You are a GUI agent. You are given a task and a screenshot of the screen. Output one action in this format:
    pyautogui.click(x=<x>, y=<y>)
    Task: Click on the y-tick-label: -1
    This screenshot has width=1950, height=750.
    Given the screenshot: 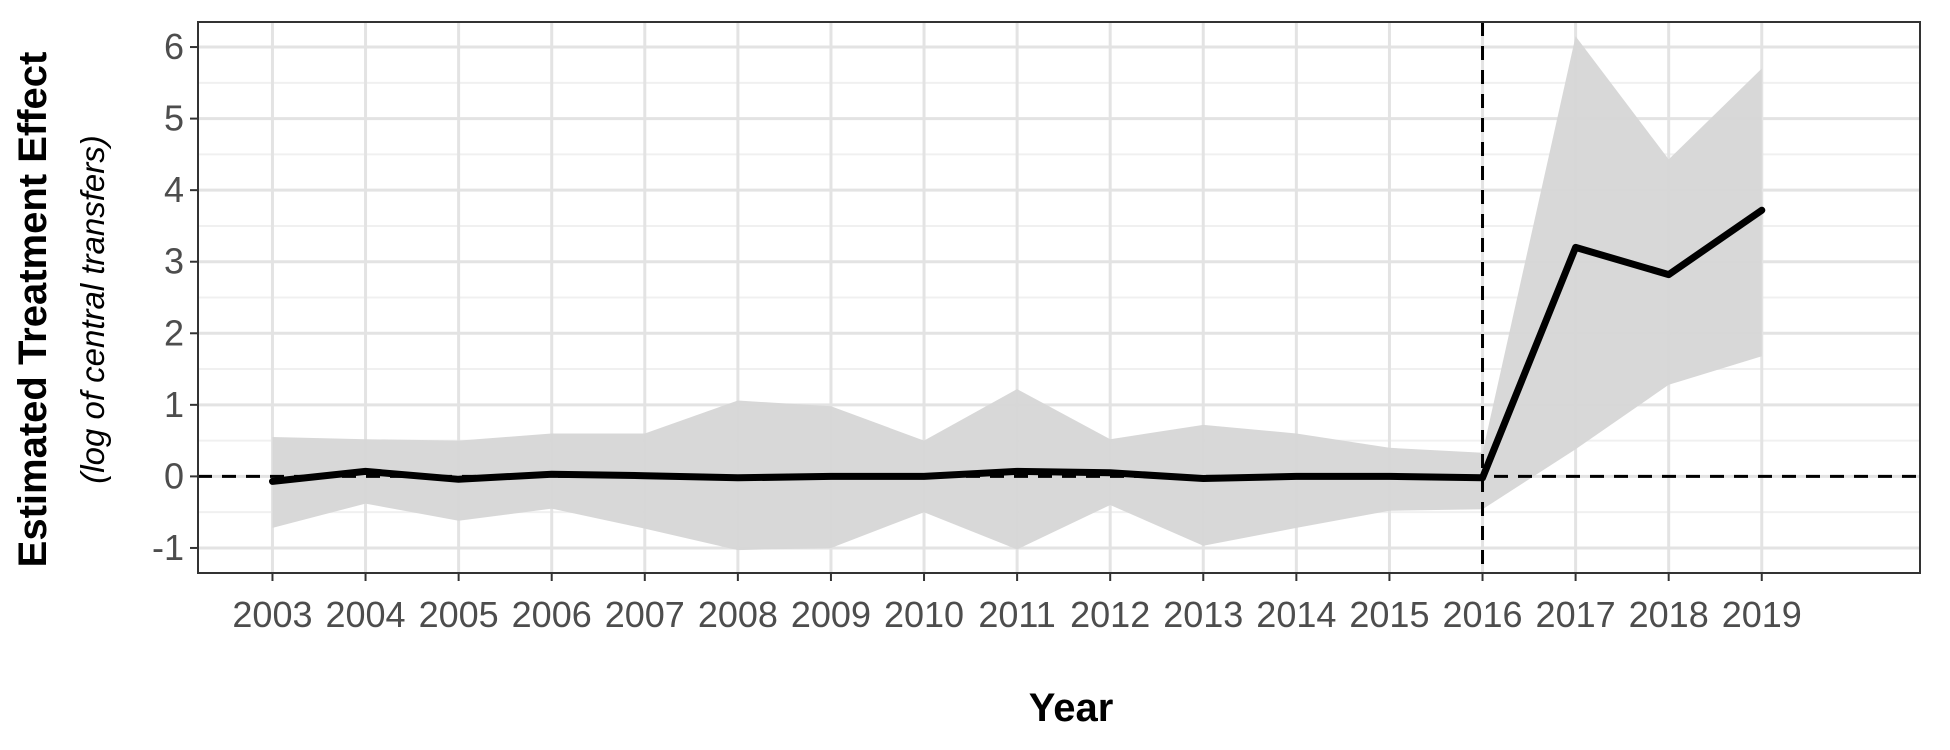 What is the action you would take?
    pyautogui.click(x=168, y=547)
    